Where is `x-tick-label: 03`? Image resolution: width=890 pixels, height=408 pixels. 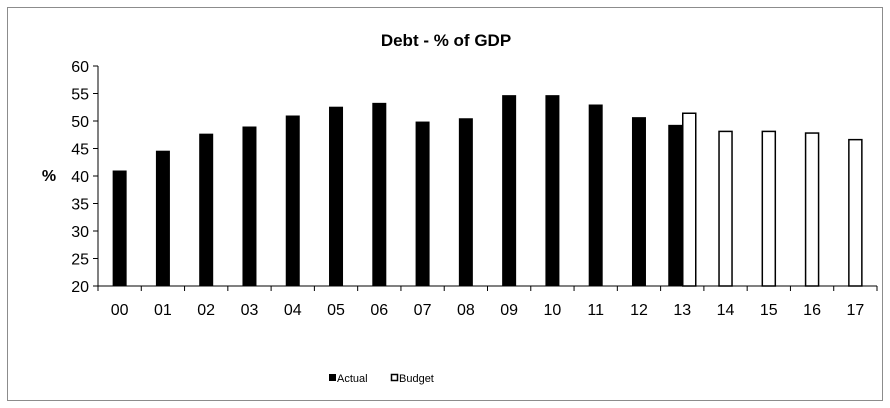 x-tick-label: 03 is located at coordinates (250, 310).